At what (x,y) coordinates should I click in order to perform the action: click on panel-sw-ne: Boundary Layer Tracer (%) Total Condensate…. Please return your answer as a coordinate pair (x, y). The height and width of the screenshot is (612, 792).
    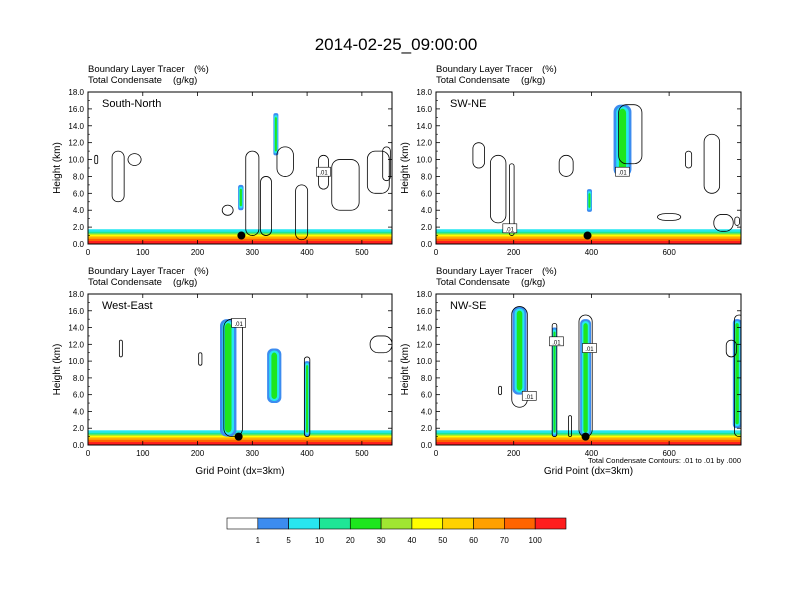
    Looking at the image, I should click on (571, 160).